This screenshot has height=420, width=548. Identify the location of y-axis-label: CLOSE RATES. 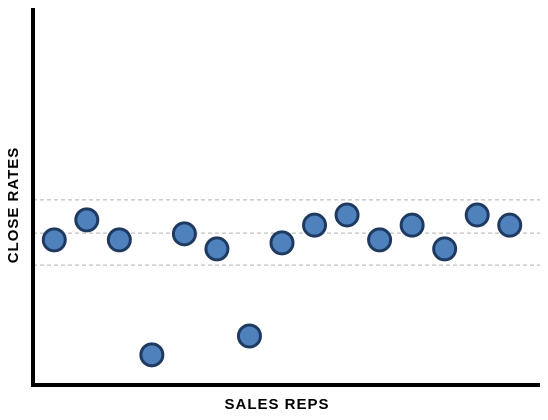
(13, 205).